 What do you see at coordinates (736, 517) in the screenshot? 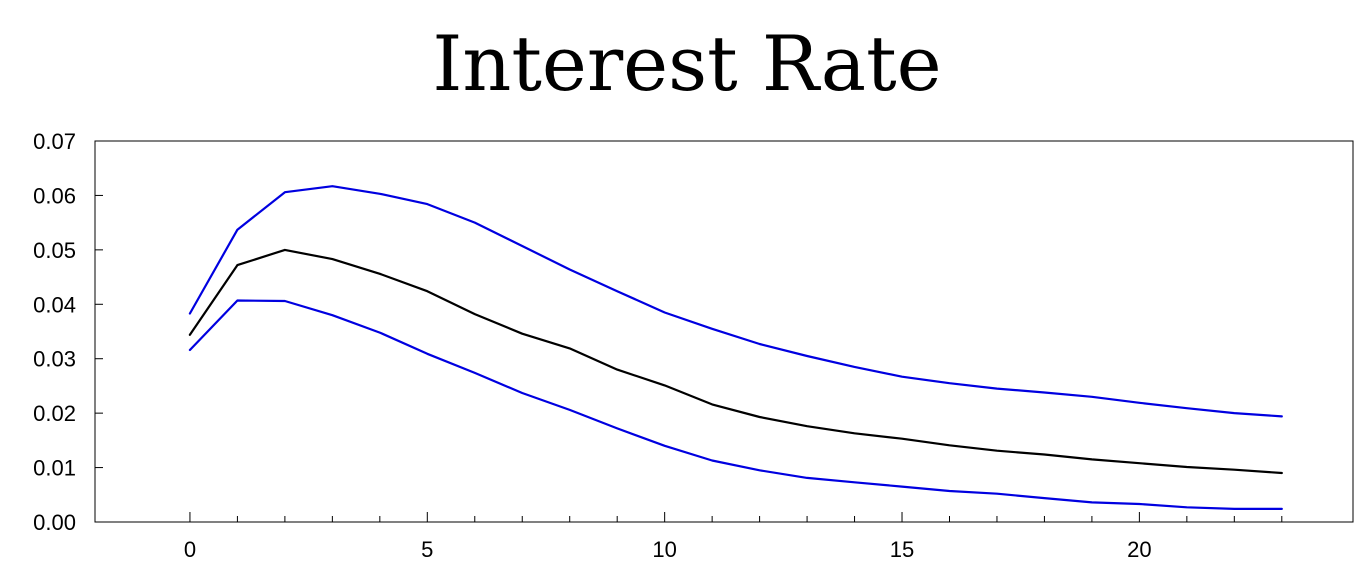
I see `x-axis-ticks` at bounding box center [736, 517].